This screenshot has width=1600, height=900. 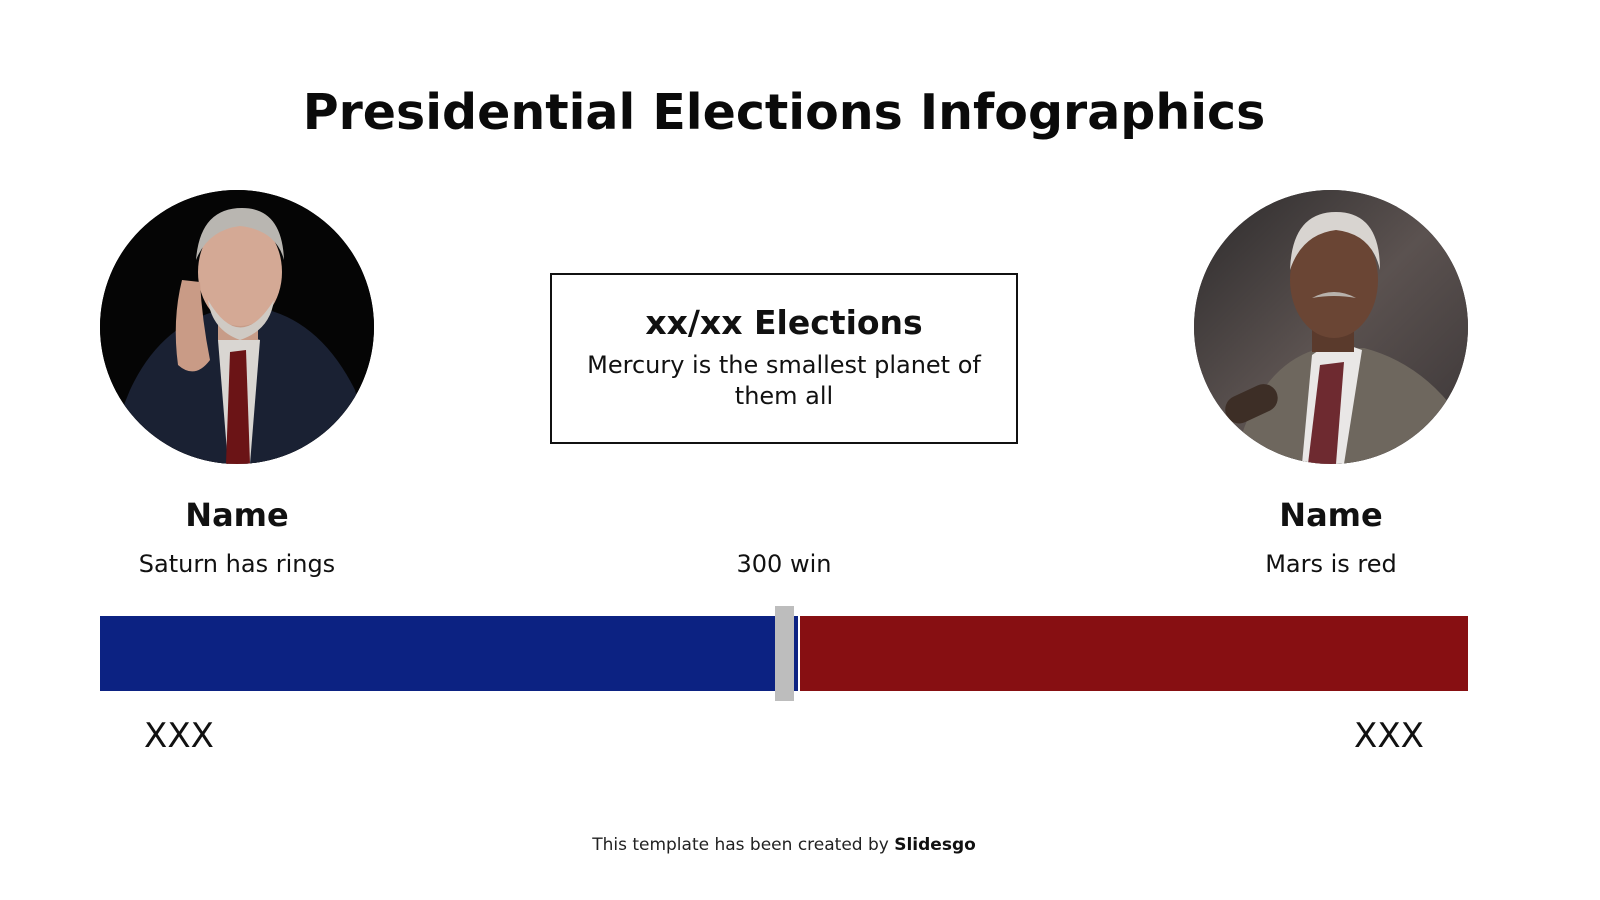 What do you see at coordinates (1134, 653) in the screenshot?
I see `vote-bar-right-segment` at bounding box center [1134, 653].